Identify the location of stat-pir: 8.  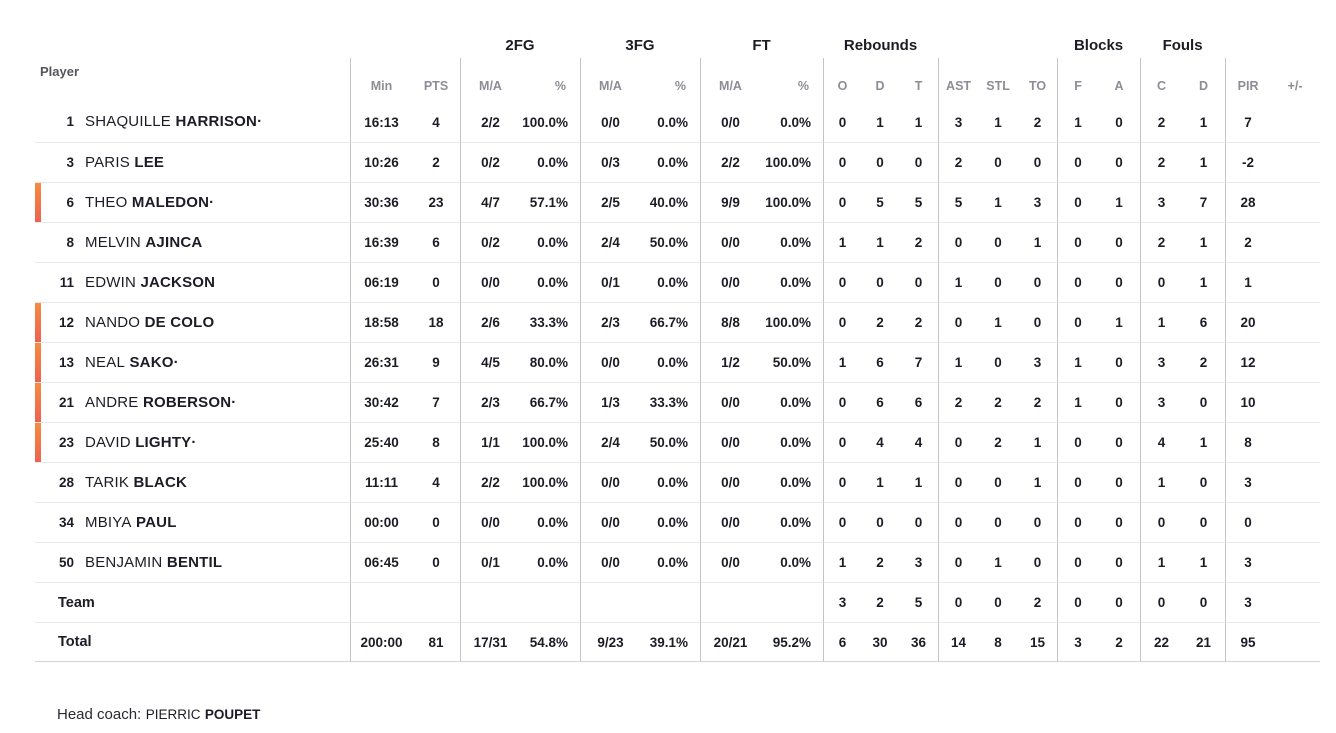
(1248, 442).